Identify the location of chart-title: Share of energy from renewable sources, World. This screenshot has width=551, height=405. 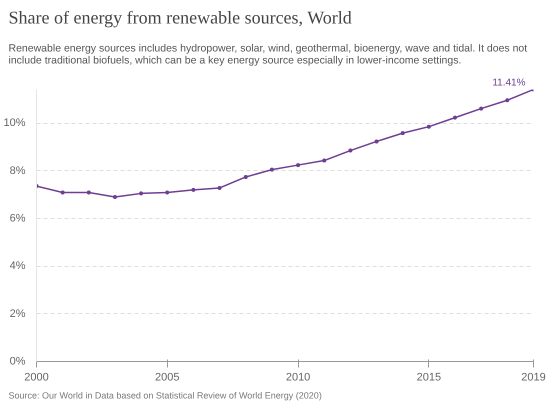
(180, 18).